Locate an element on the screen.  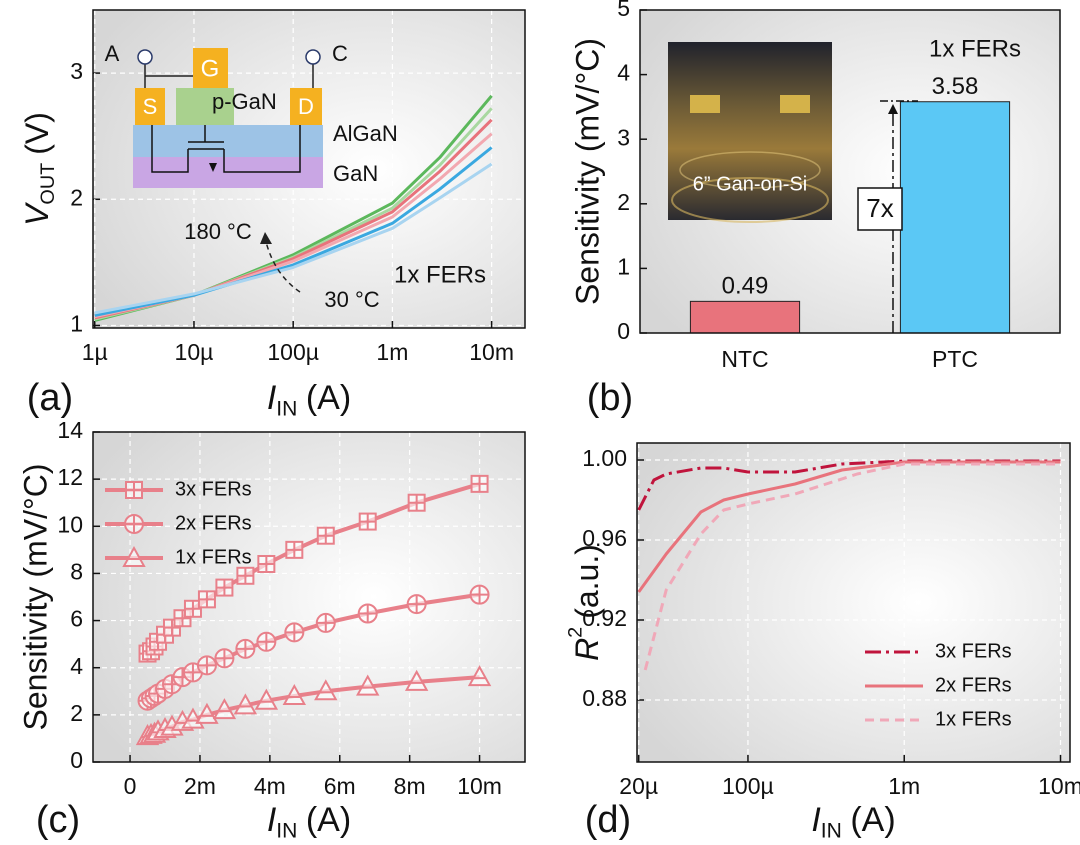
panel-label: (a) is located at coordinates (50, 398).